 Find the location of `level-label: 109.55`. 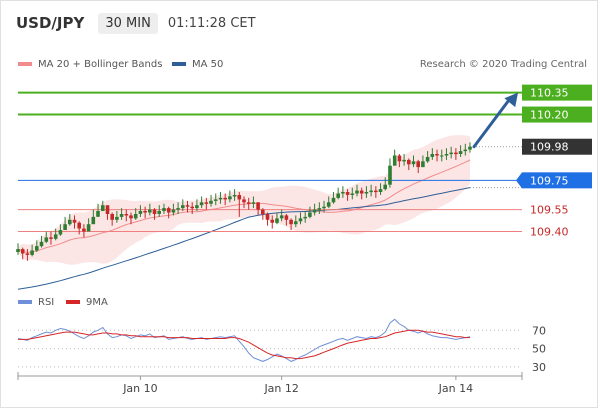

level-label: 109.55 is located at coordinates (549, 210).